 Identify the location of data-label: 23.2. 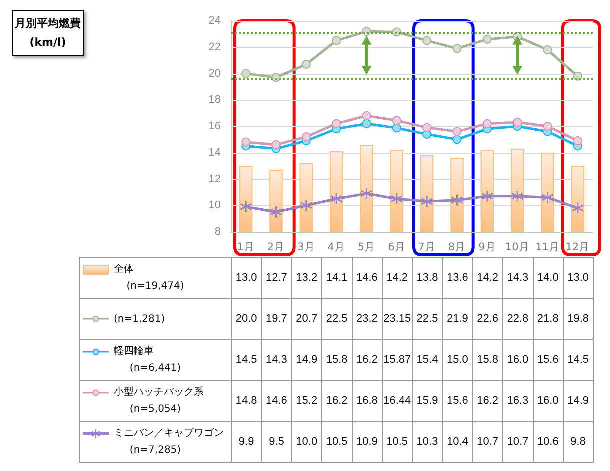
(367, 319).